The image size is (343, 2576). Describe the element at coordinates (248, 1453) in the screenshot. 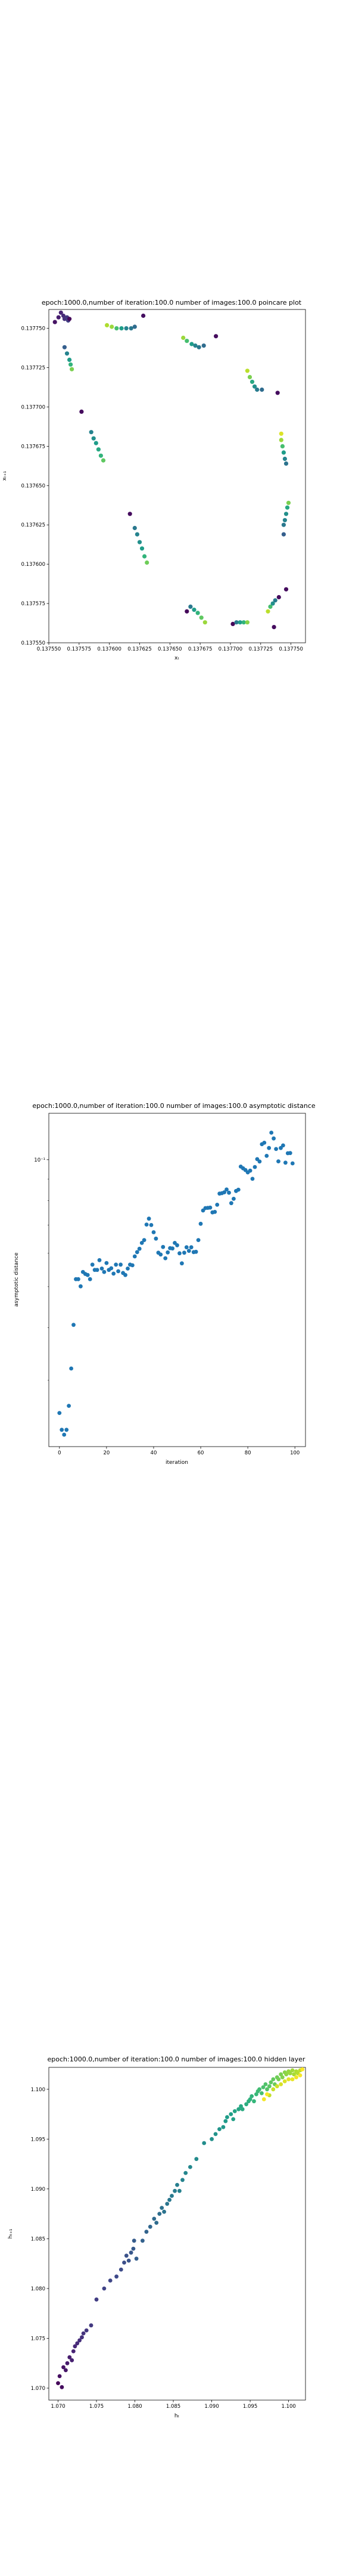

I see `x-tick-label: 80` at that location.